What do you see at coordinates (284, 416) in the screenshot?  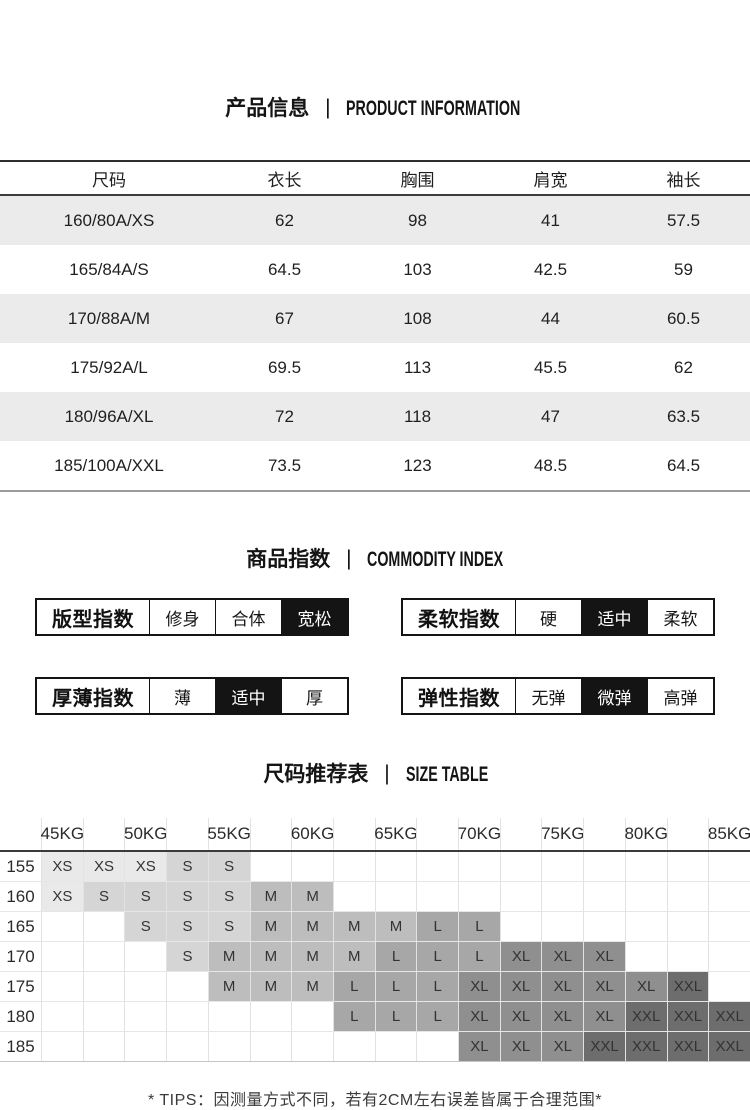 I see `product-value-cell: 72` at bounding box center [284, 416].